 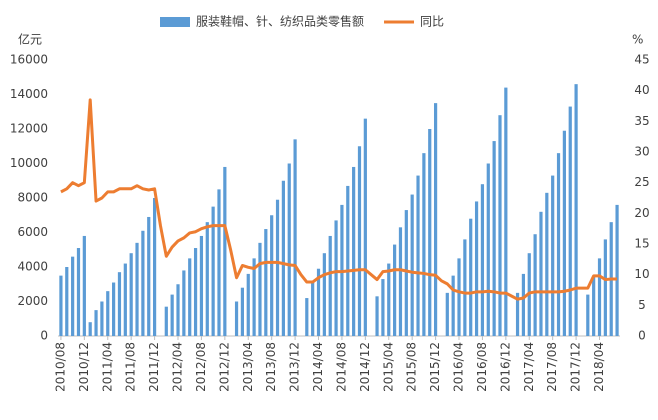 I want to click on x-tick-label: 2016/04, so click(x=459, y=367).